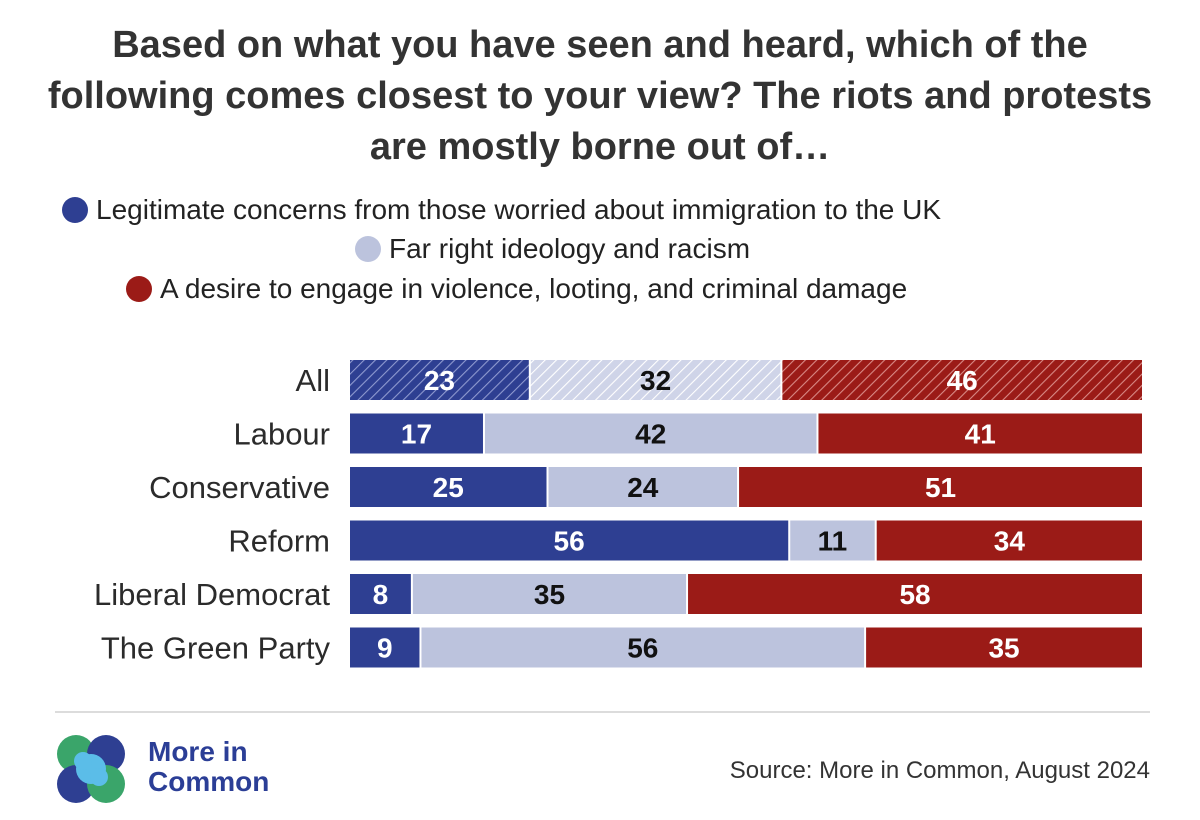  I want to click on legend-swatch-blue, so click(75, 209).